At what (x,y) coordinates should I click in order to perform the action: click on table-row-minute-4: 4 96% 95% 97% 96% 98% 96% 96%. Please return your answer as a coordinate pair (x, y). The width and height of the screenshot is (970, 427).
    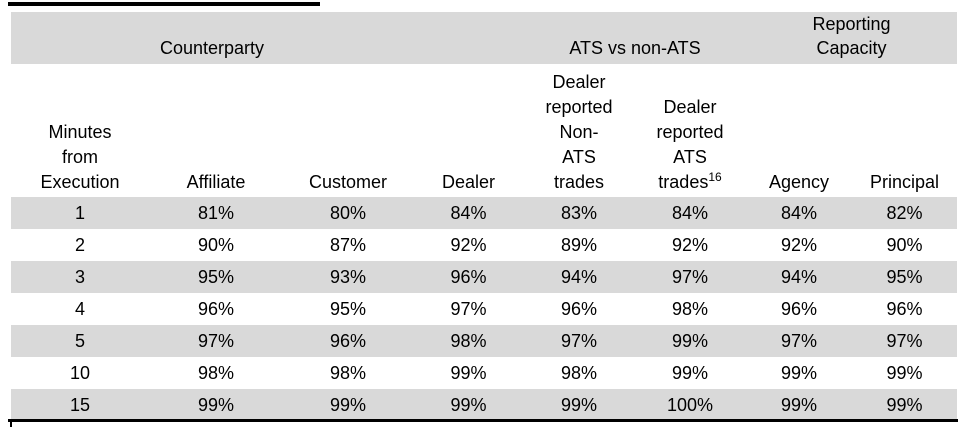
    Looking at the image, I should click on (484, 309).